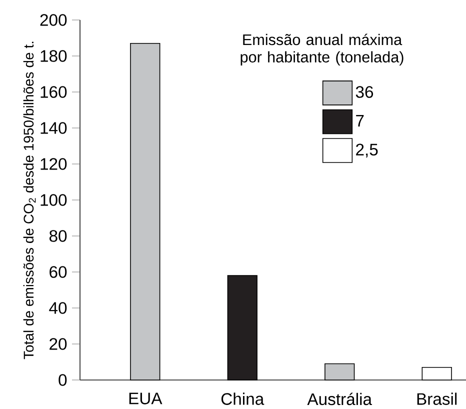 The height and width of the screenshot is (409, 466). Describe the element at coordinates (242, 398) in the screenshot. I see `x-tick-label: China` at that location.